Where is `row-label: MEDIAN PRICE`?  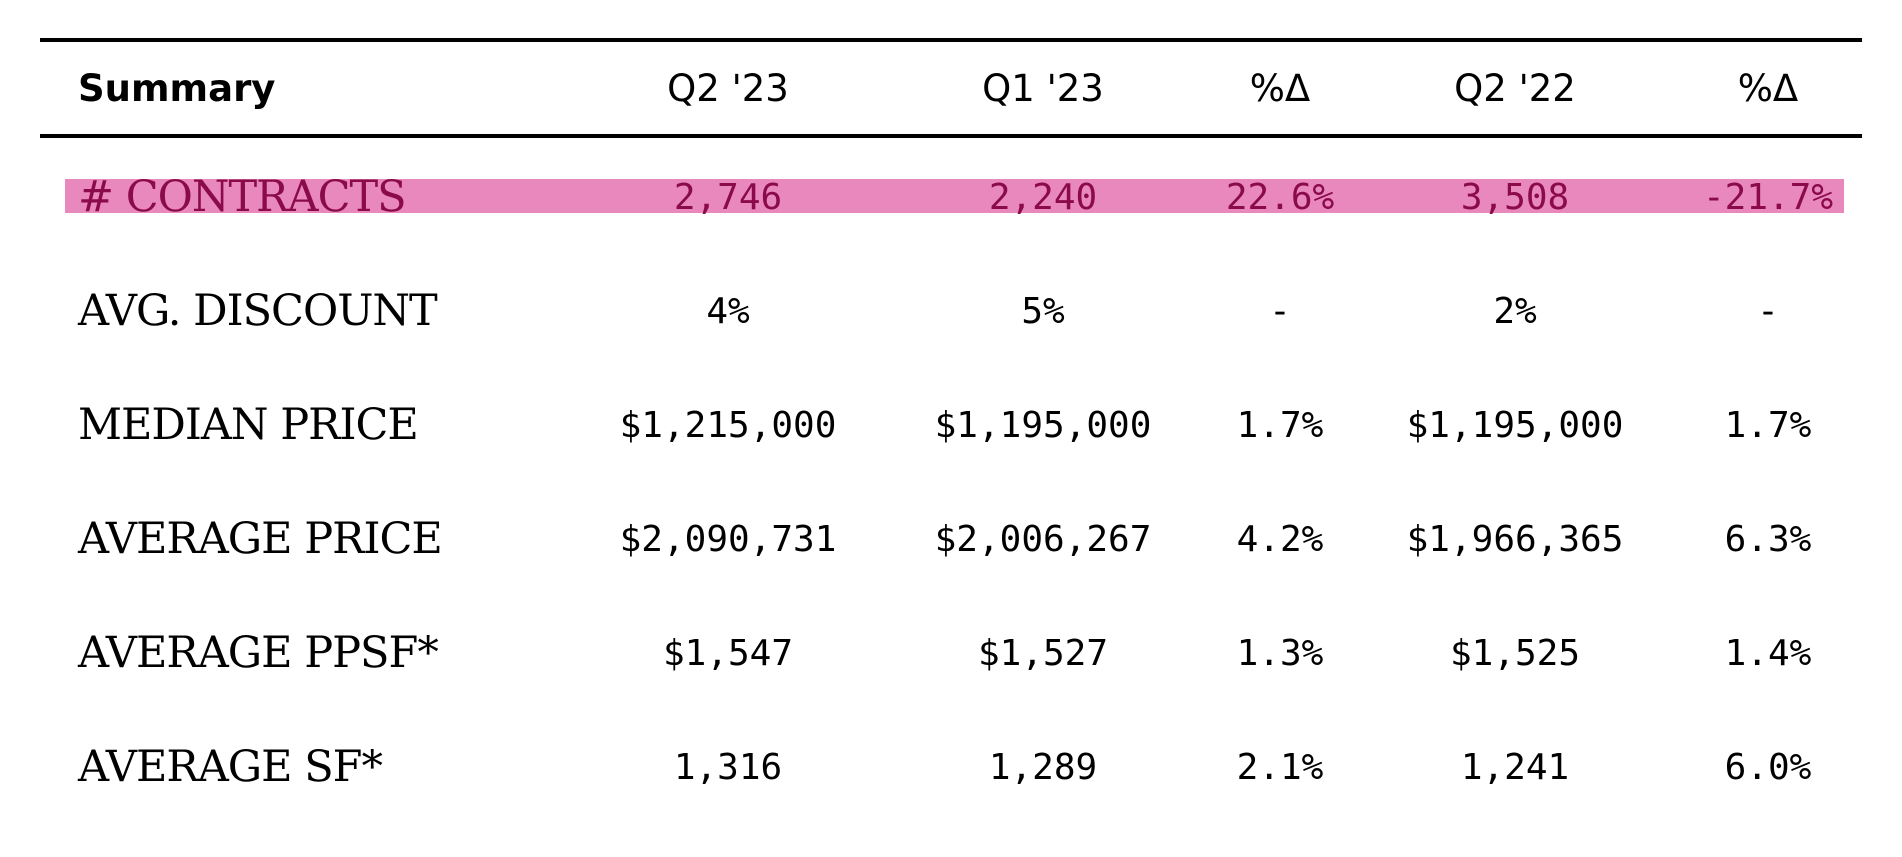
row-label: MEDIAN PRICE is located at coordinates (248, 425).